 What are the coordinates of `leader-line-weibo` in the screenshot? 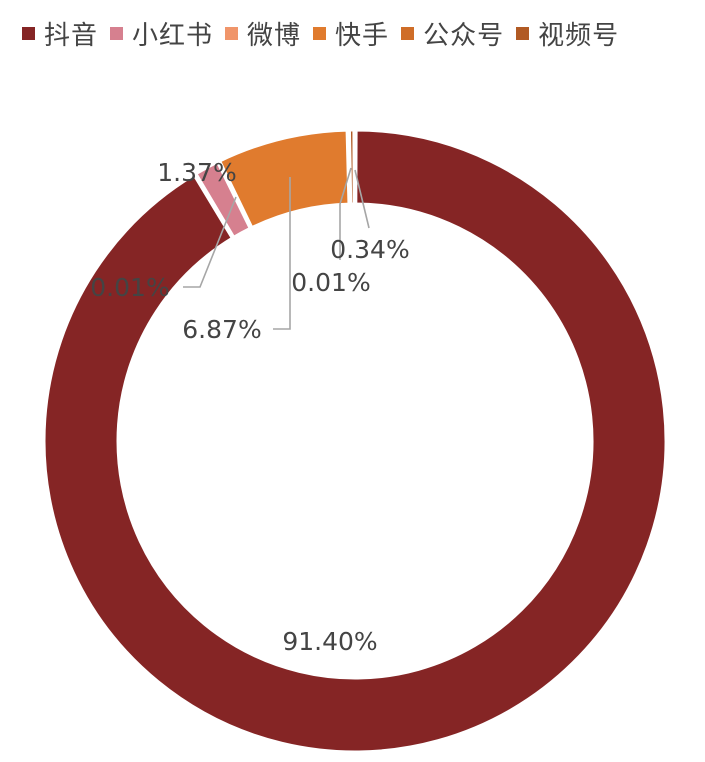 It's located at (210, 242).